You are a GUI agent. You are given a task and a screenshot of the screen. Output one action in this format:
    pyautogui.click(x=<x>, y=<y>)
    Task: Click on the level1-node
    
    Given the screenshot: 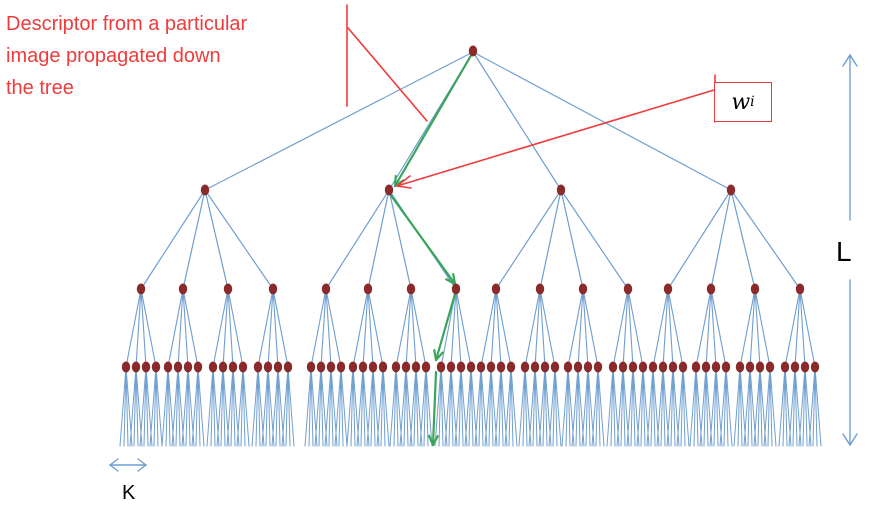 What is the action you would take?
    pyautogui.click(x=205, y=190)
    